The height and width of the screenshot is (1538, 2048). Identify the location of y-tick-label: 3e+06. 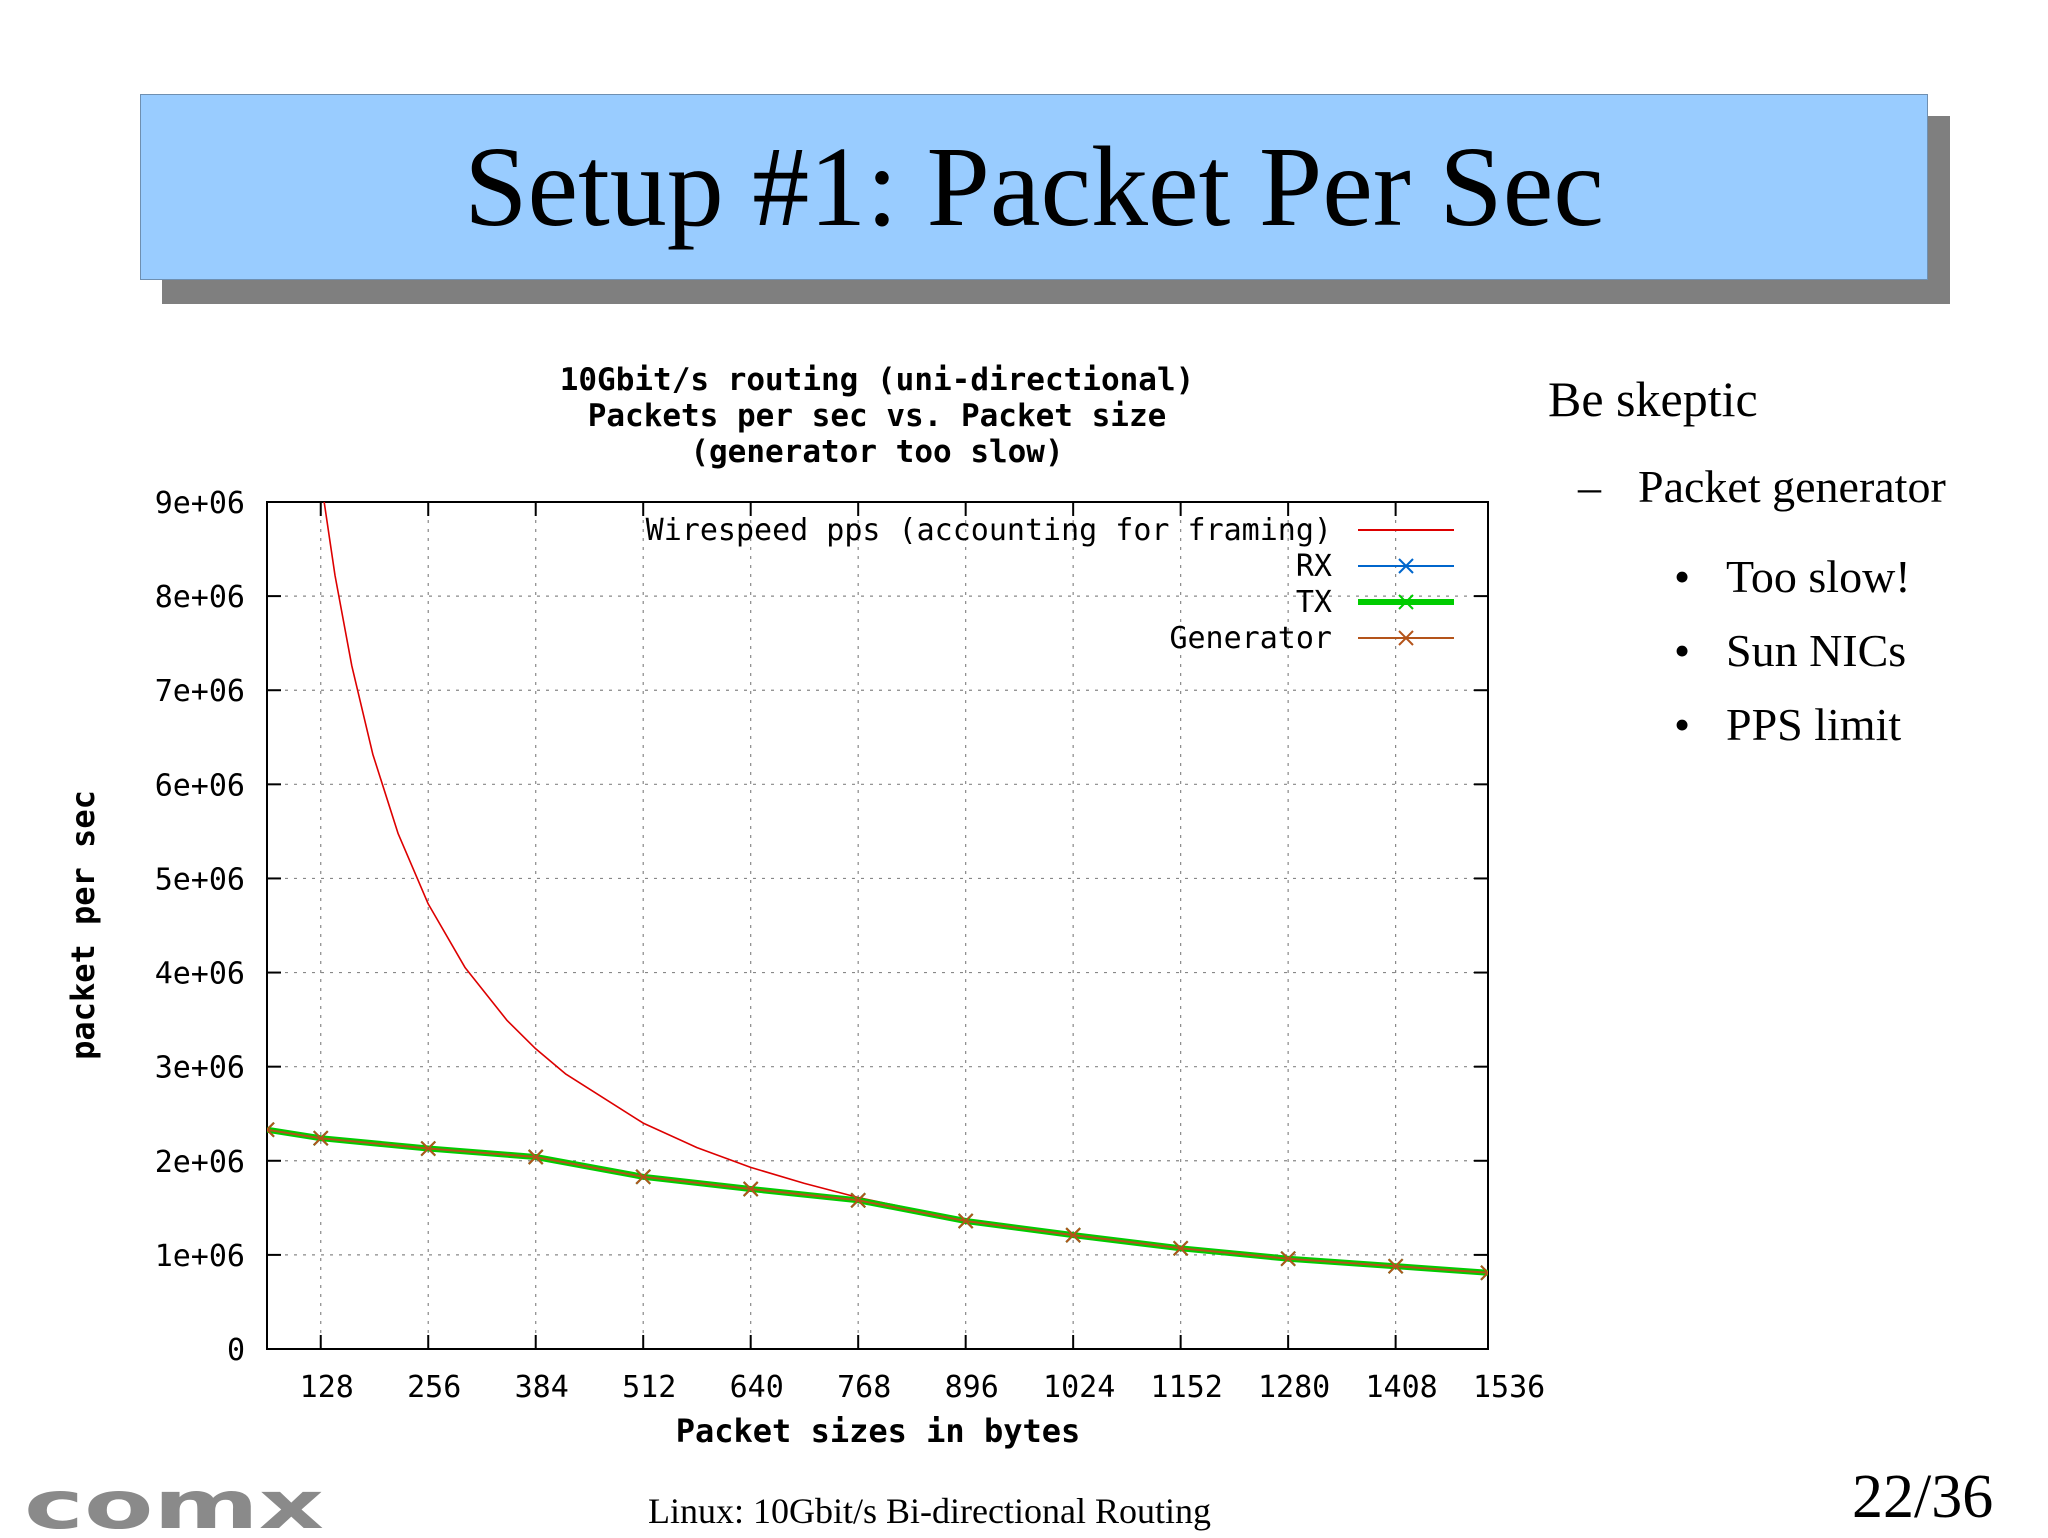
(200, 1068).